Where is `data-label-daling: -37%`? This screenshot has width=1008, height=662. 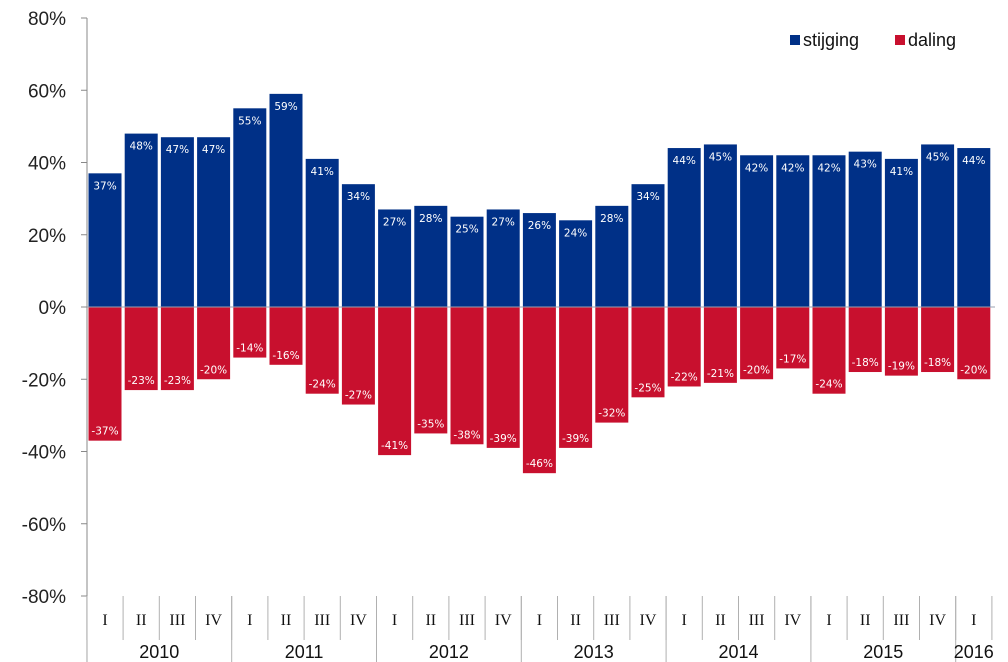 data-label-daling: -37% is located at coordinates (104, 432).